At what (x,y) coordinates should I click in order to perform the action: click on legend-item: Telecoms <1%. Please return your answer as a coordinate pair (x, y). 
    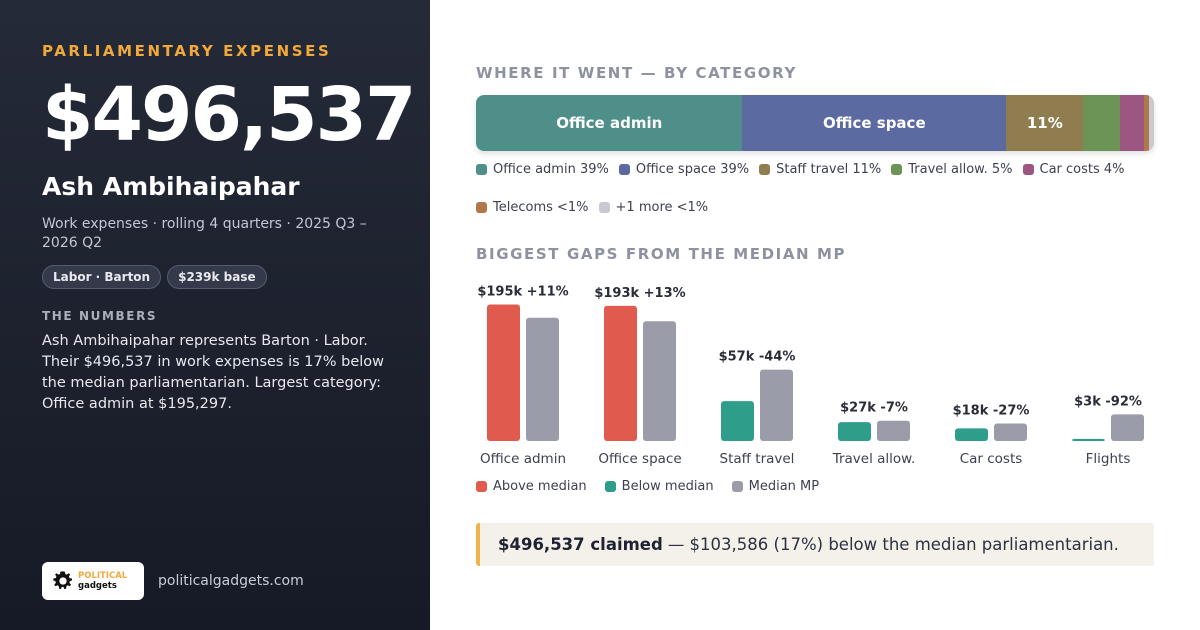
    Looking at the image, I should click on (532, 207).